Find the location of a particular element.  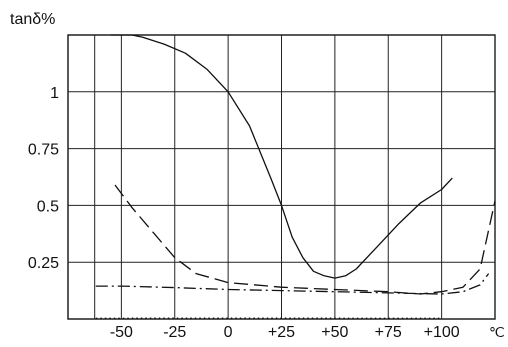

x-tick-labels: -50 -25 0 +25 +50 +75 +100 is located at coordinates (285, 332).